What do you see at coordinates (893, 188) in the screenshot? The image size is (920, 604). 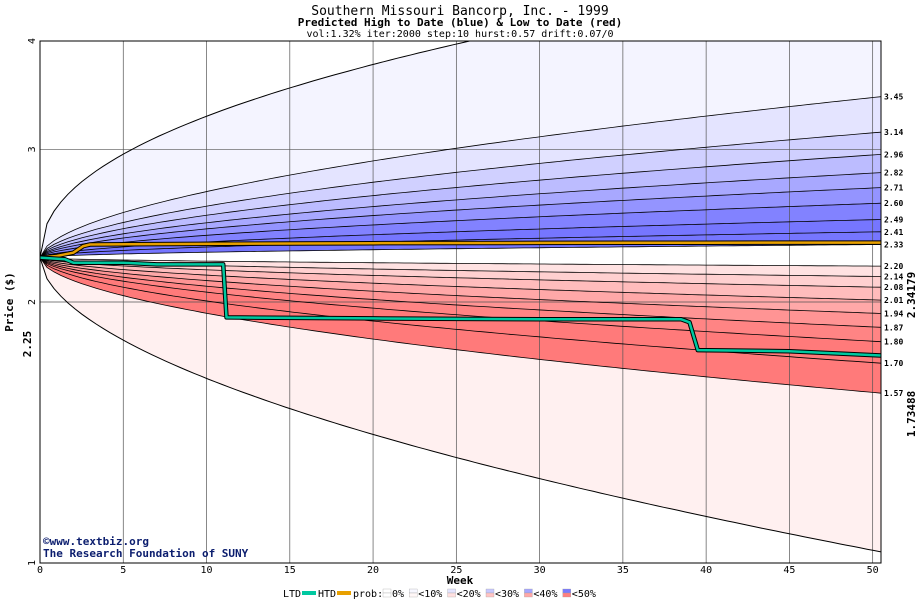 I see `quantile-label-2.71: 2.71` at bounding box center [893, 188].